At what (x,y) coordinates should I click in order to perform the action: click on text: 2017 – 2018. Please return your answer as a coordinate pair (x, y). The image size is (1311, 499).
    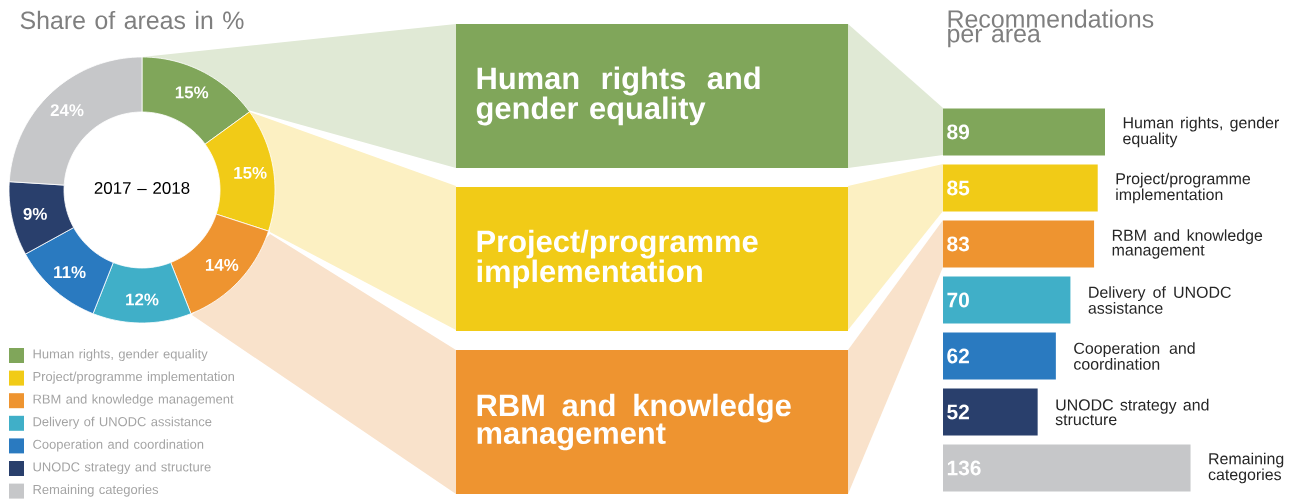
    Looking at the image, I should click on (142, 188).